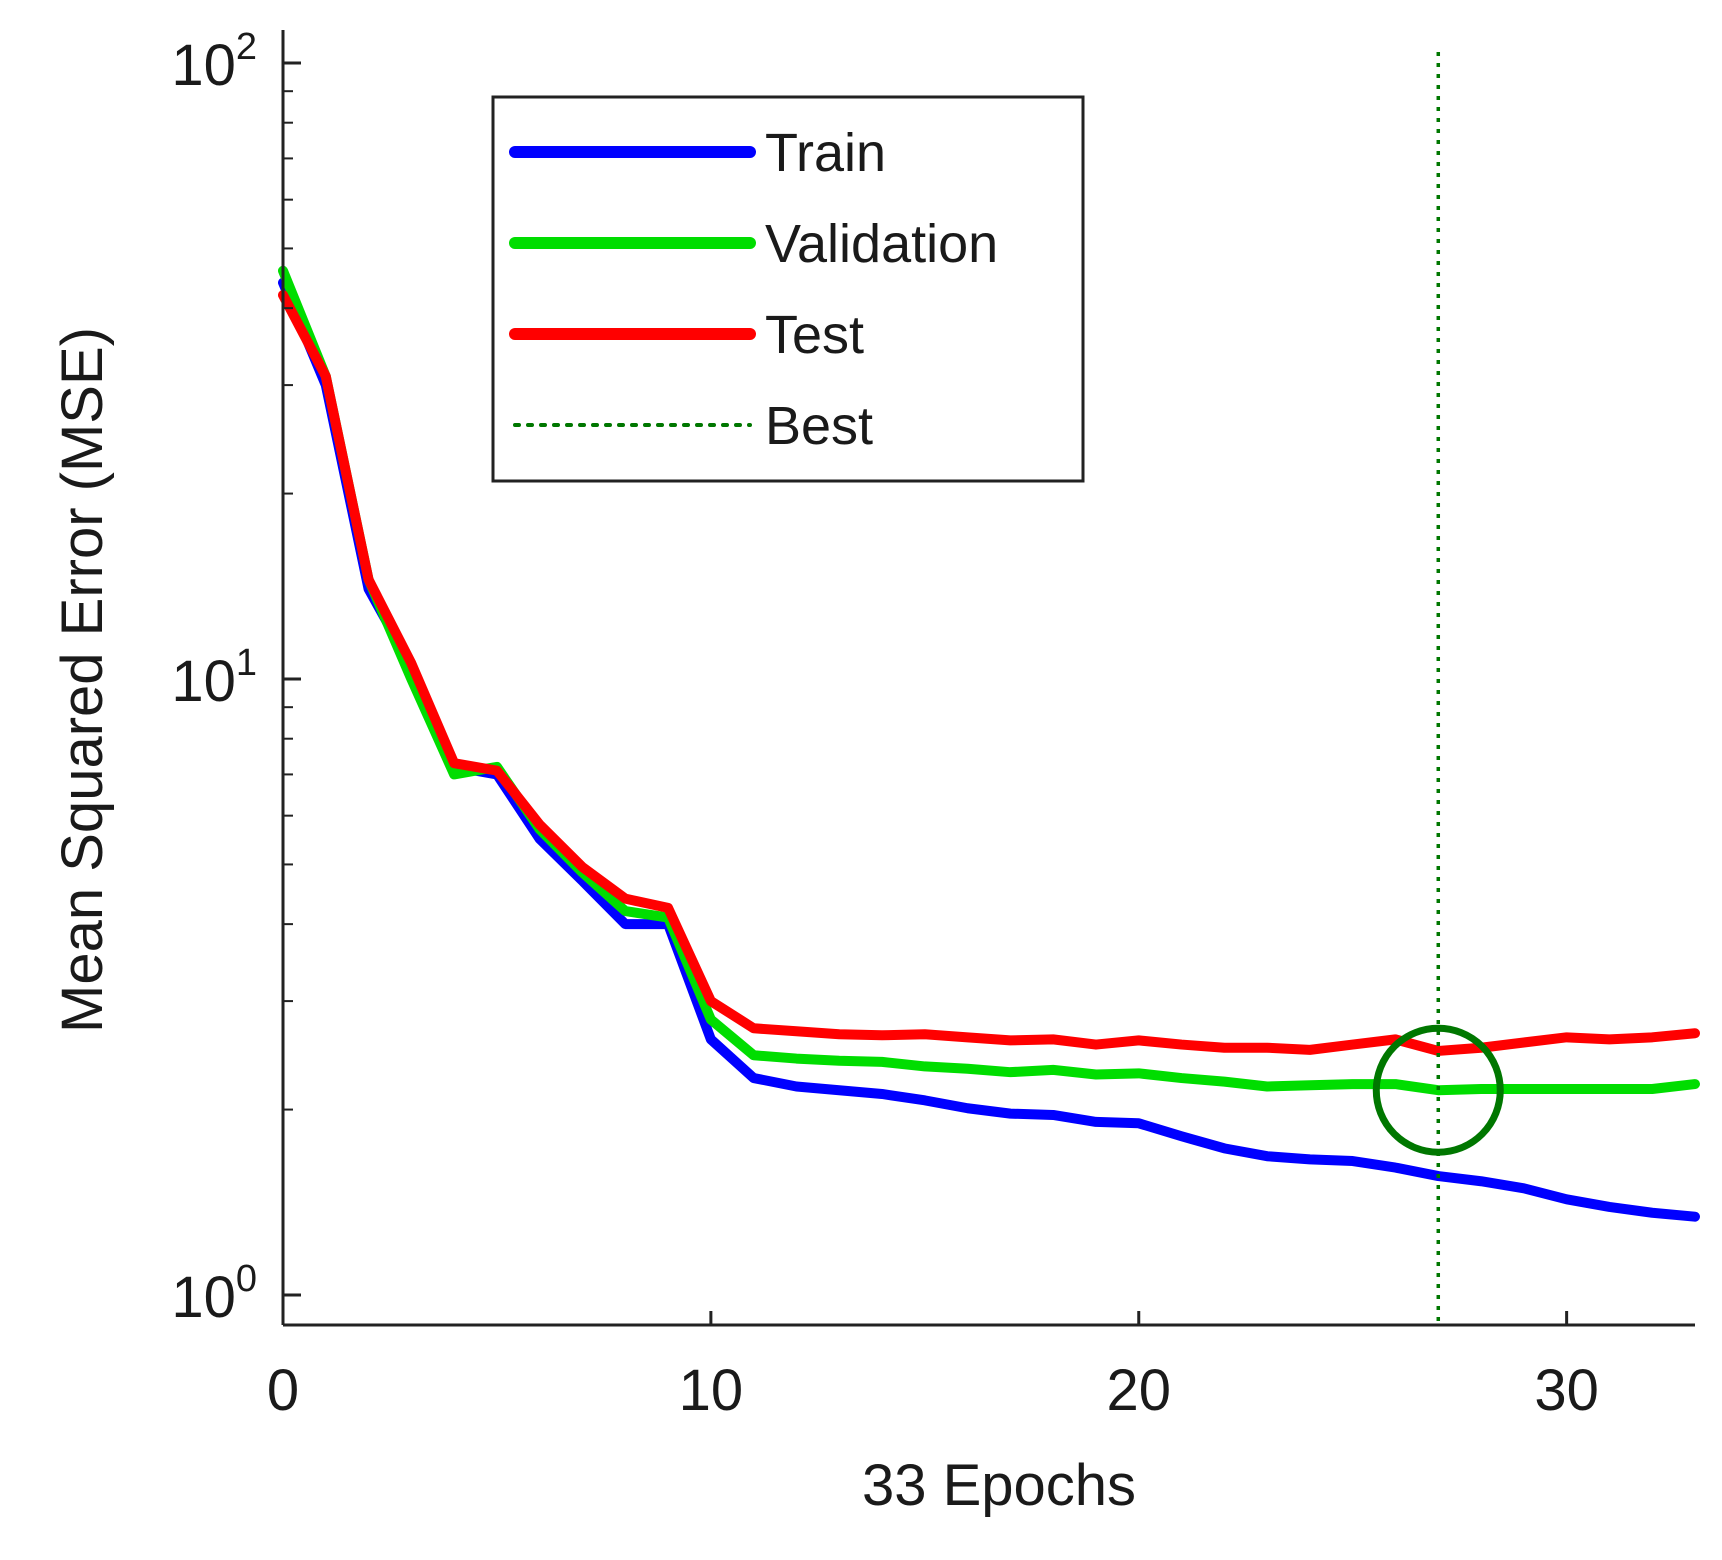  Describe the element at coordinates (82, 680) in the screenshot. I see `y-axis-title: Mean Squared Error (MSE)` at that location.